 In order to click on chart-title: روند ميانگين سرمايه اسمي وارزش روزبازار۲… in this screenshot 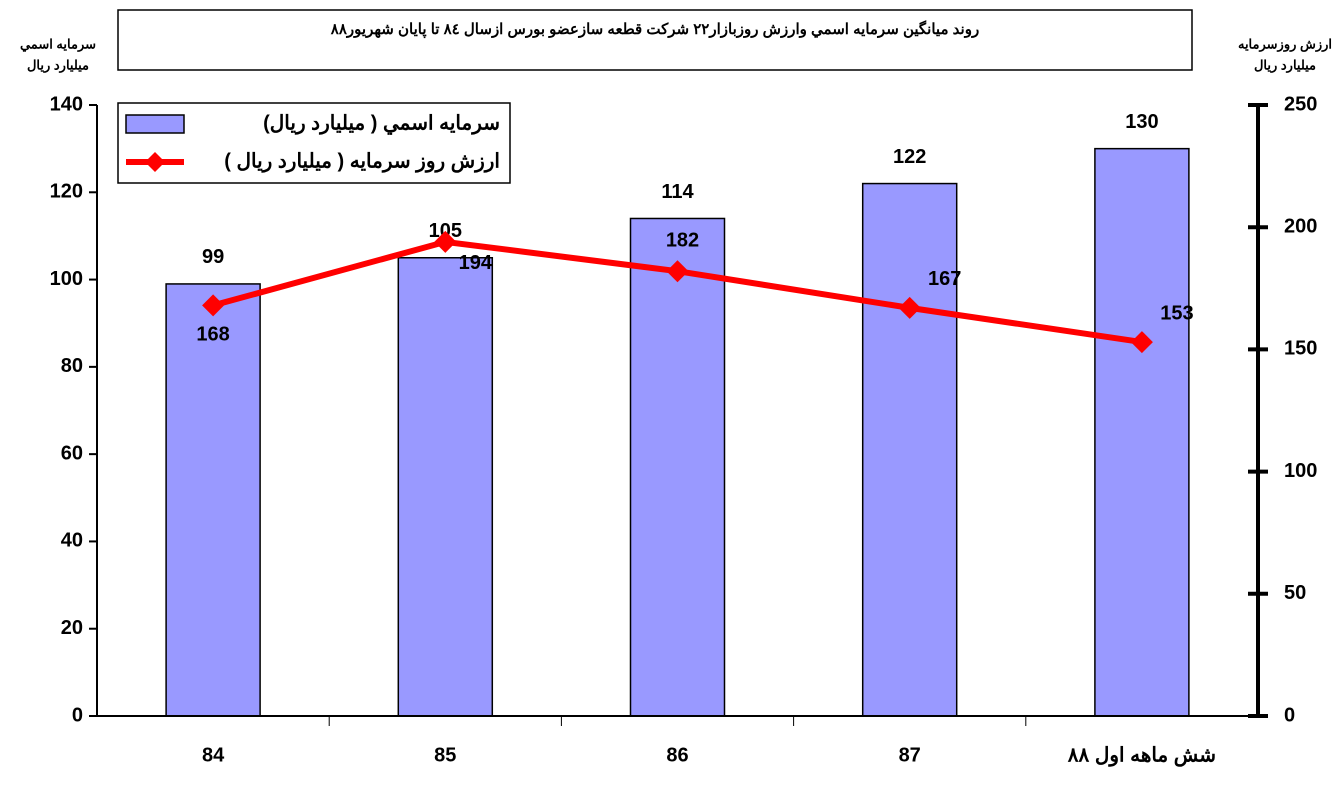, I will do `click(654, 29)`.